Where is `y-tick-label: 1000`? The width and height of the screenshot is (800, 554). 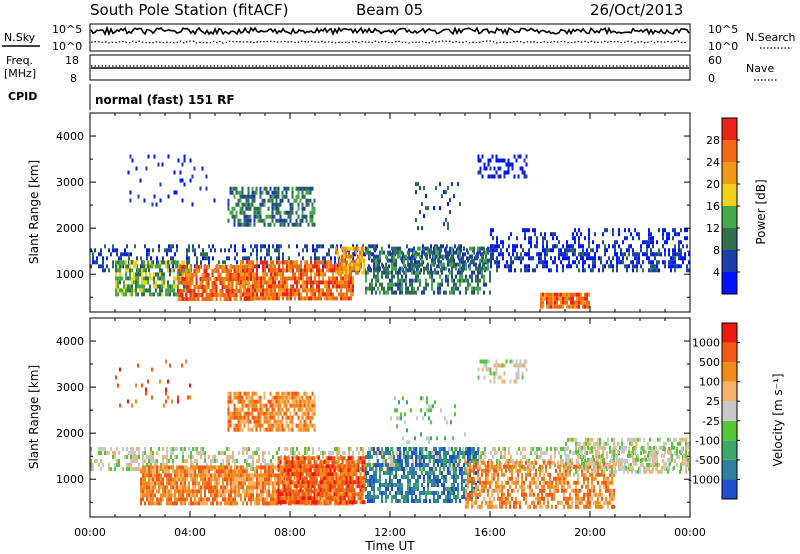 y-tick-label: 1000 is located at coordinates (70, 274).